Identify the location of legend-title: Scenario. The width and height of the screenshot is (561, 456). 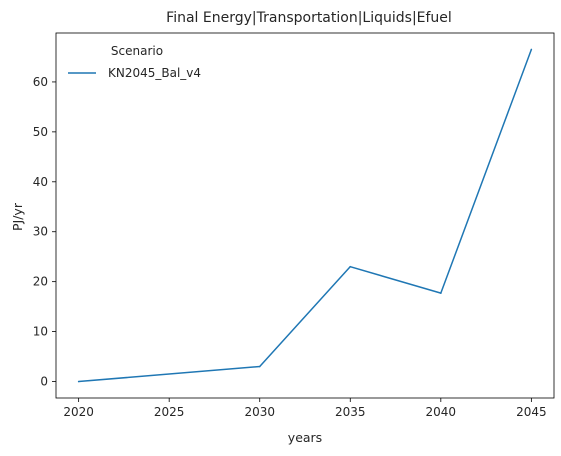
(137, 51).